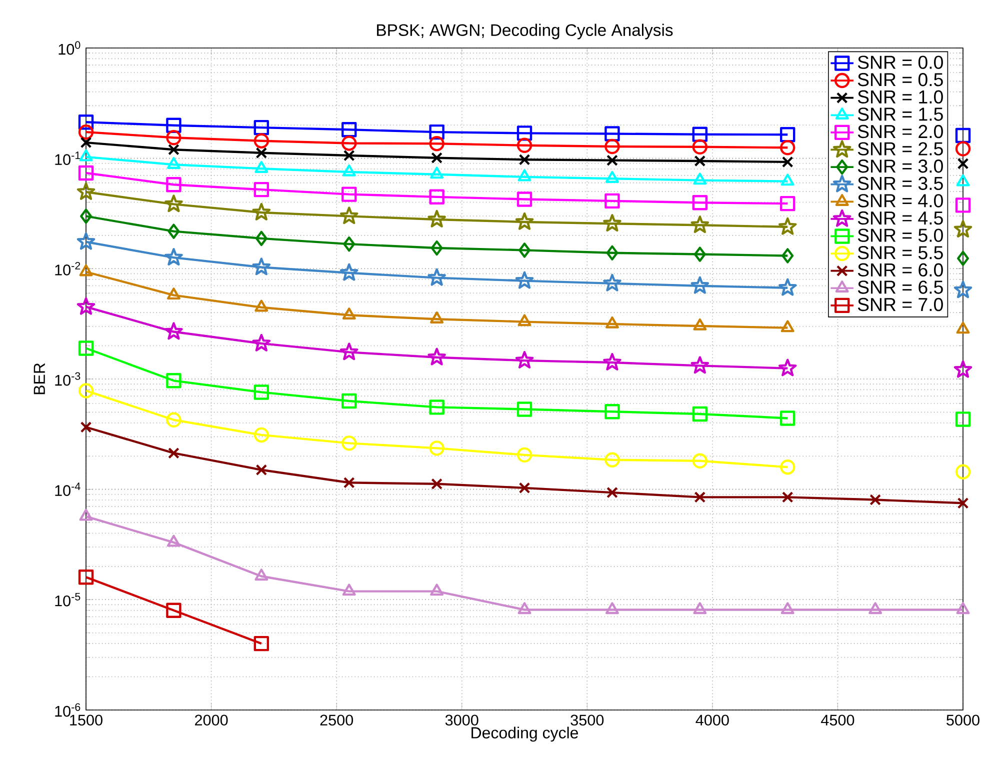 This screenshot has width=996, height=767. What do you see at coordinates (211, 720) in the screenshot?
I see `x-tick-label: 2000` at bounding box center [211, 720].